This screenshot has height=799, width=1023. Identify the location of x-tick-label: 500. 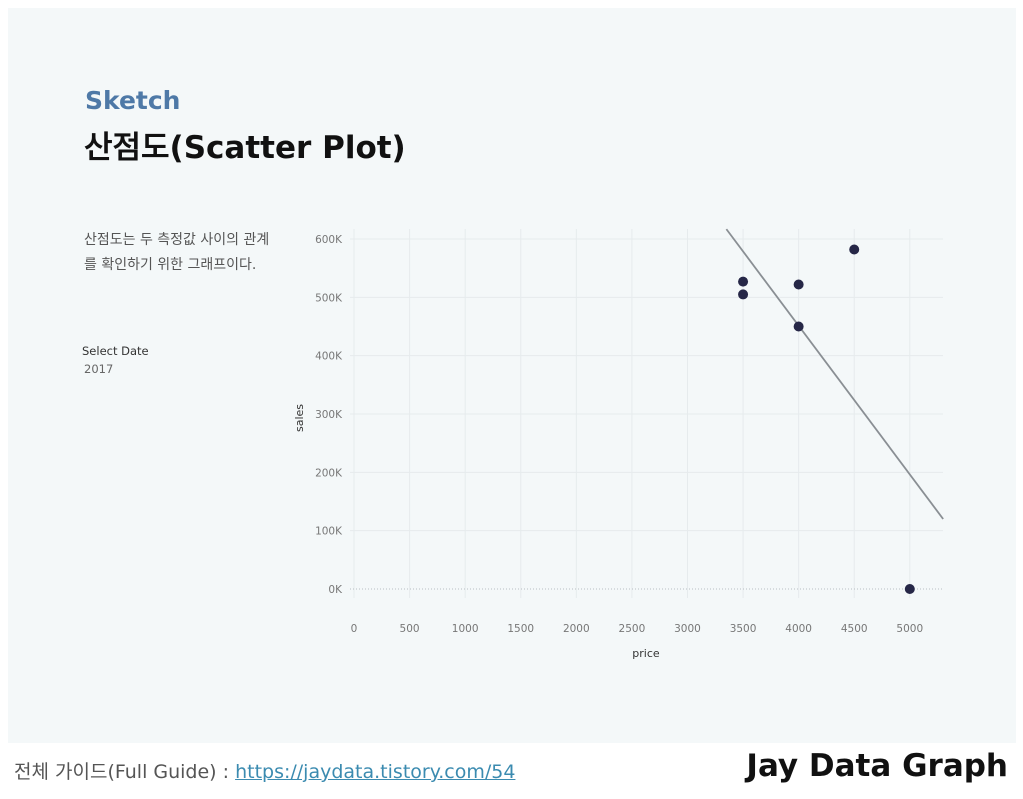
(410, 629).